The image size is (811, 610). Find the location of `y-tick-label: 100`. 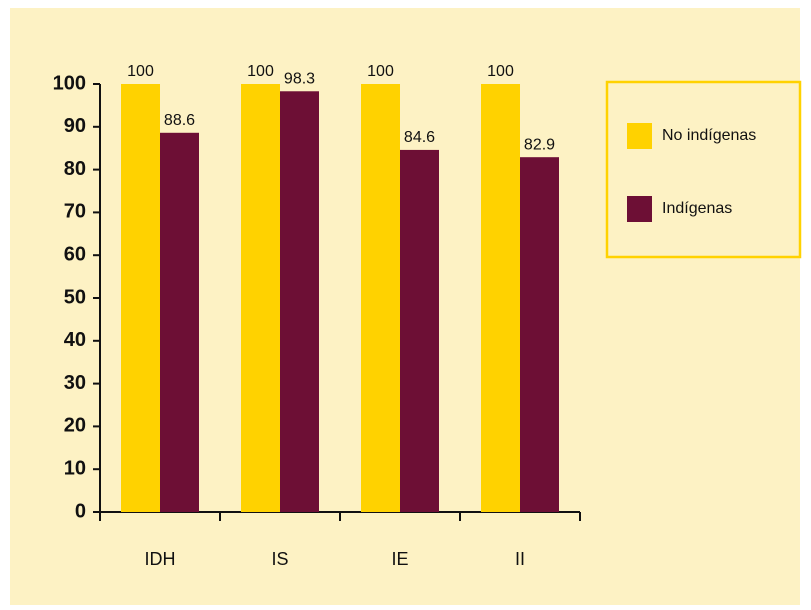

y-tick-label: 100 is located at coordinates (69, 83).